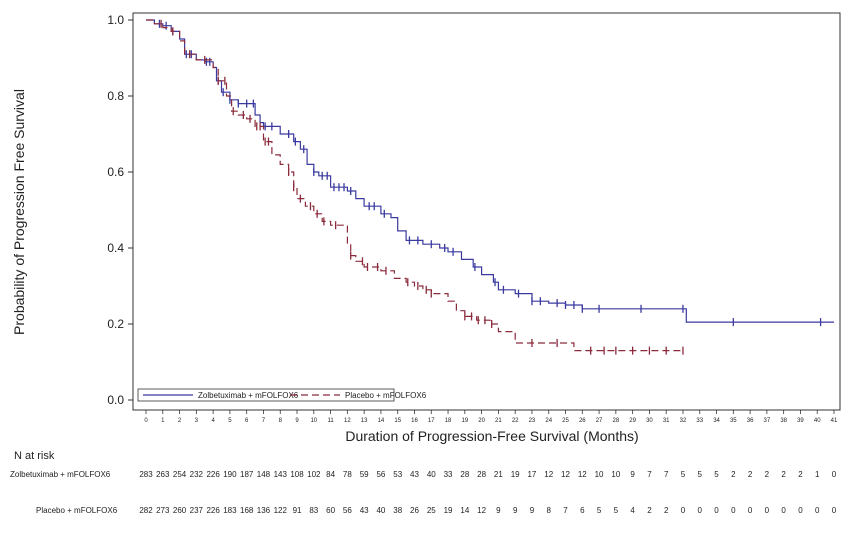 The width and height of the screenshot is (864, 543). I want to click on n-at-risk-value: 183, so click(230, 510).